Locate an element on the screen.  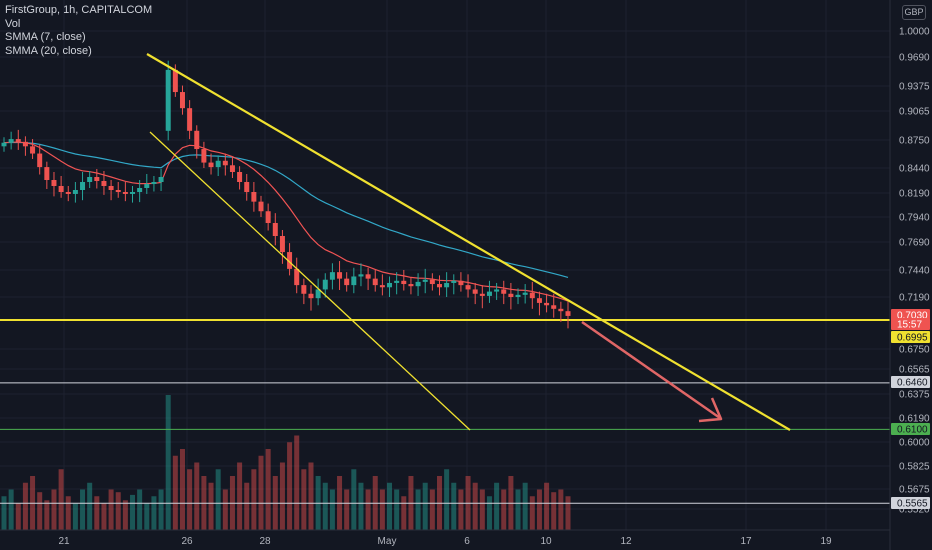
legend-smma20: SMMA (20, close) is located at coordinates (48, 50).